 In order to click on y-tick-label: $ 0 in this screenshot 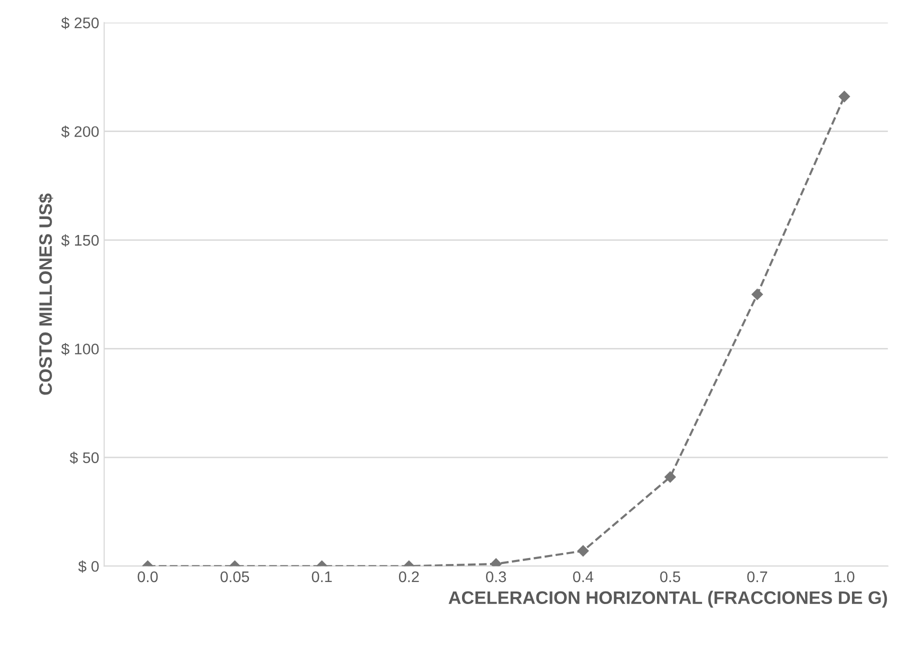, I will do `click(88, 566)`.